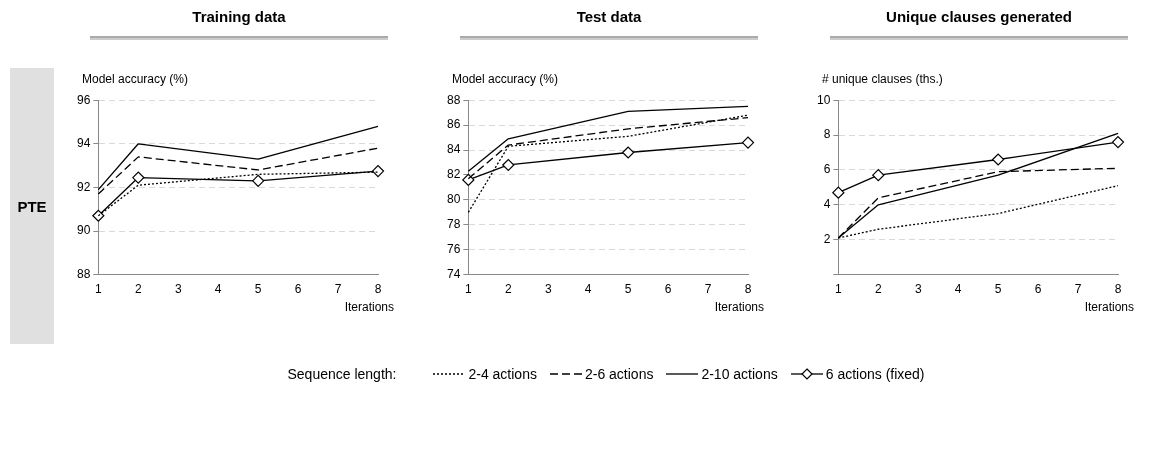 Image resolution: width=1152 pixels, height=459 pixels. I want to click on chart-title: Training data, so click(239, 17).